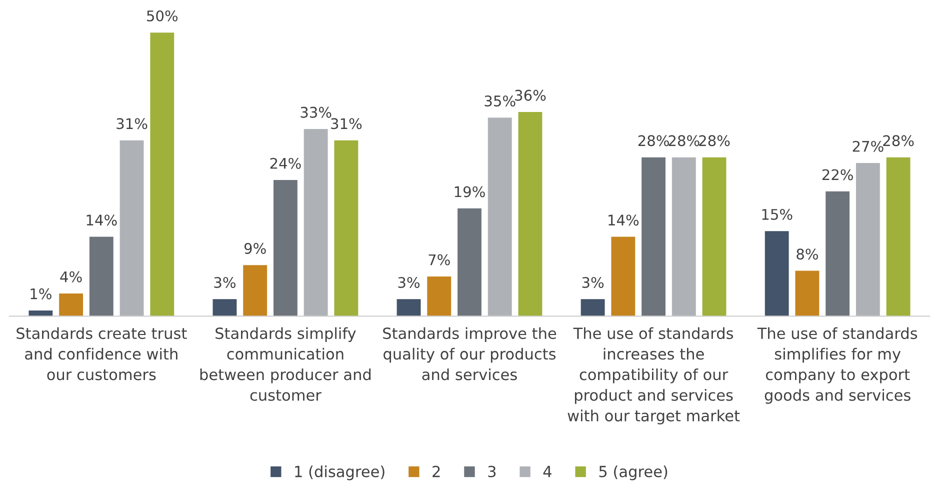 The height and width of the screenshot is (494, 939). Describe the element at coordinates (285, 163) in the screenshot. I see `data-label: 24%` at that location.